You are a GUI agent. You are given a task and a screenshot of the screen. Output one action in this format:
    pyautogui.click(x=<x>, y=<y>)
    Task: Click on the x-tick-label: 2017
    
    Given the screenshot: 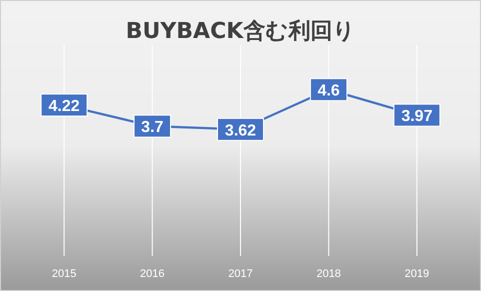 What is the action you would take?
    pyautogui.click(x=240, y=274)
    